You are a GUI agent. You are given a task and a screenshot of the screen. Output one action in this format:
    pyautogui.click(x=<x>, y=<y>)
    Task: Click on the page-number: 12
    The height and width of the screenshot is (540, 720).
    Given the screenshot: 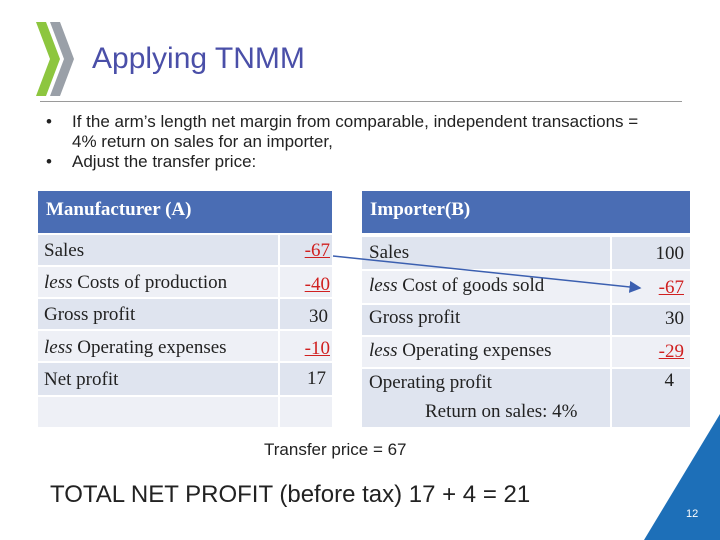 What is the action you would take?
    pyautogui.click(x=692, y=514)
    